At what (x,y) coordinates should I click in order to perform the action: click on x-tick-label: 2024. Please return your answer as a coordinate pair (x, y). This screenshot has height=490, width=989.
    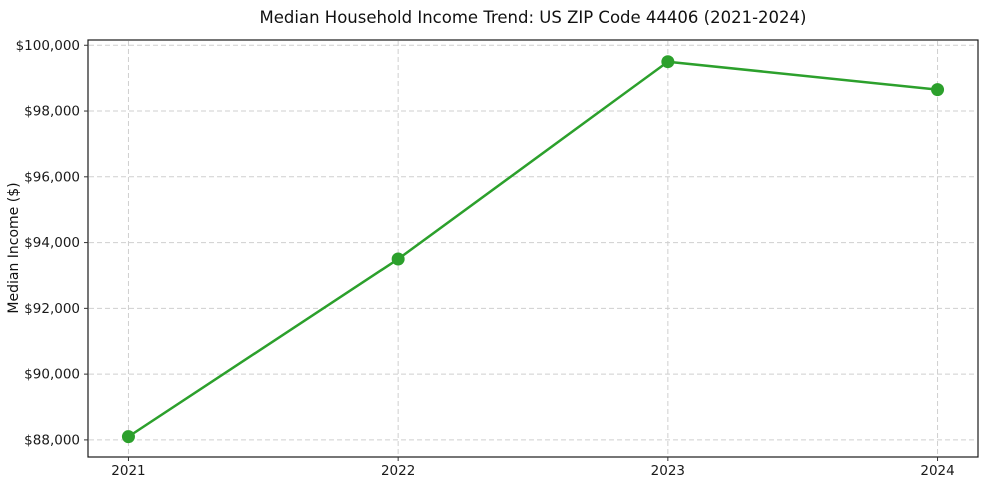
    Looking at the image, I should click on (937, 471).